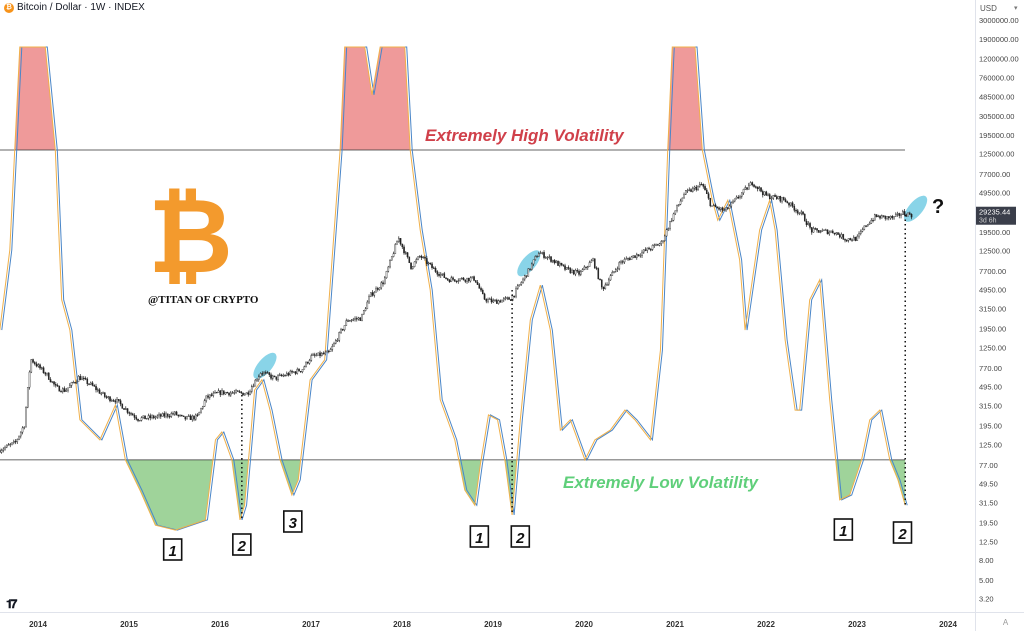 This screenshot has height=631, width=1024. Describe the element at coordinates (988, 541) in the screenshot. I see `price-tick-label: 12.50` at that location.